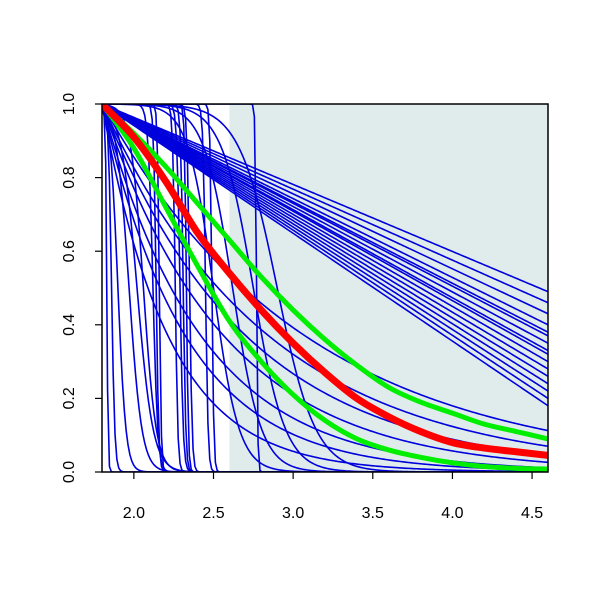 Image resolution: width=600 pixels, height=600 pixels. What do you see at coordinates (69, 398) in the screenshot?
I see `y-tick-label: 0.2` at bounding box center [69, 398].